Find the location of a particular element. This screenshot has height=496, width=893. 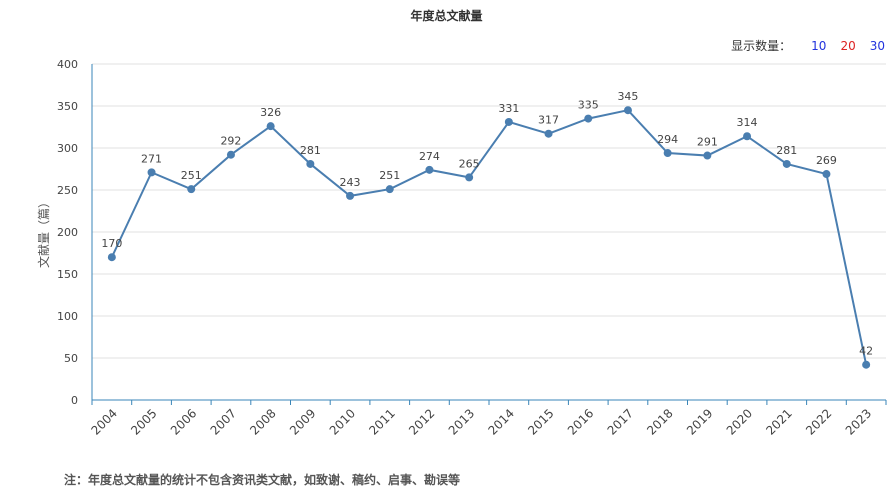

data-label: 345 is located at coordinates (627, 96).